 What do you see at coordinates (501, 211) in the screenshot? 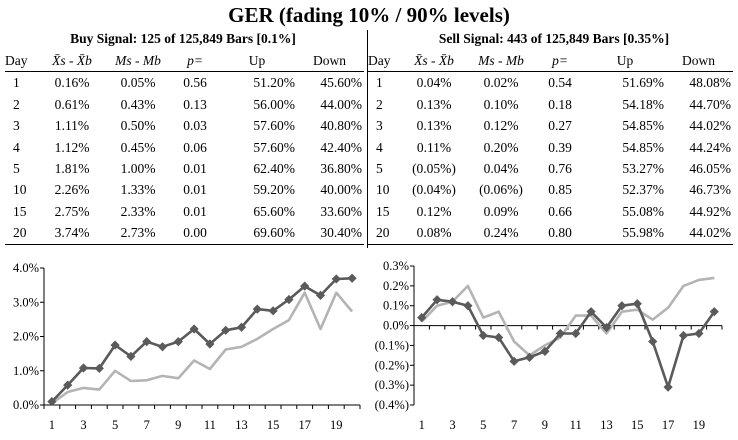
I see `cell-median-diff: 0.09%` at bounding box center [501, 211].